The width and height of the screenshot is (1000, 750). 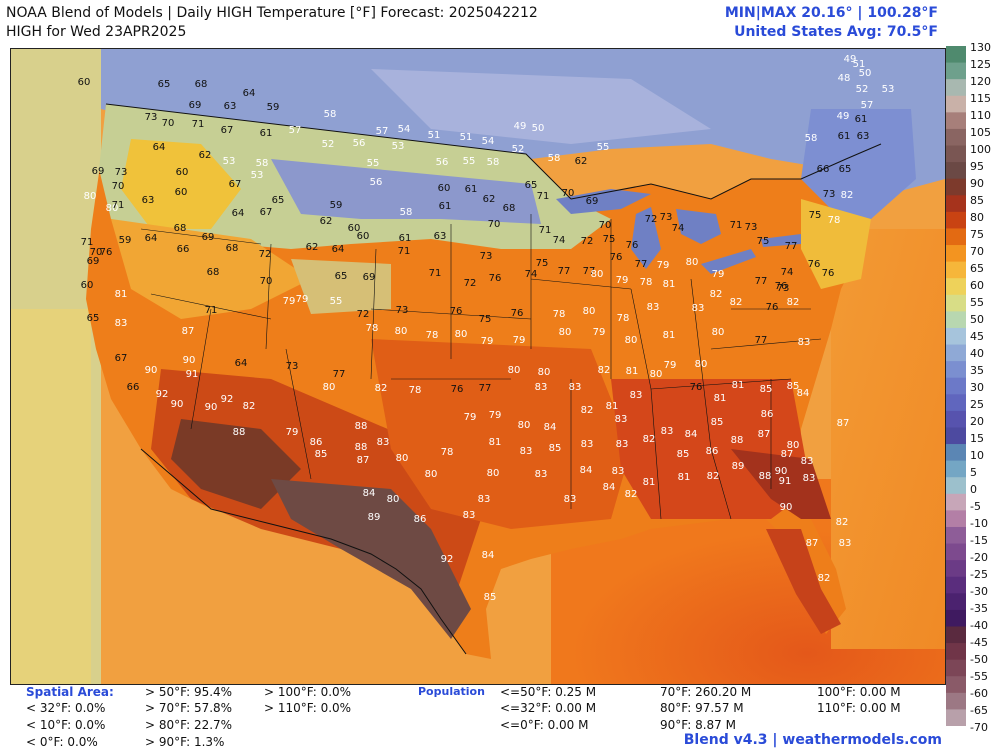 What do you see at coordinates (434, 135) in the screenshot?
I see `temperature-label: 51` at bounding box center [434, 135].